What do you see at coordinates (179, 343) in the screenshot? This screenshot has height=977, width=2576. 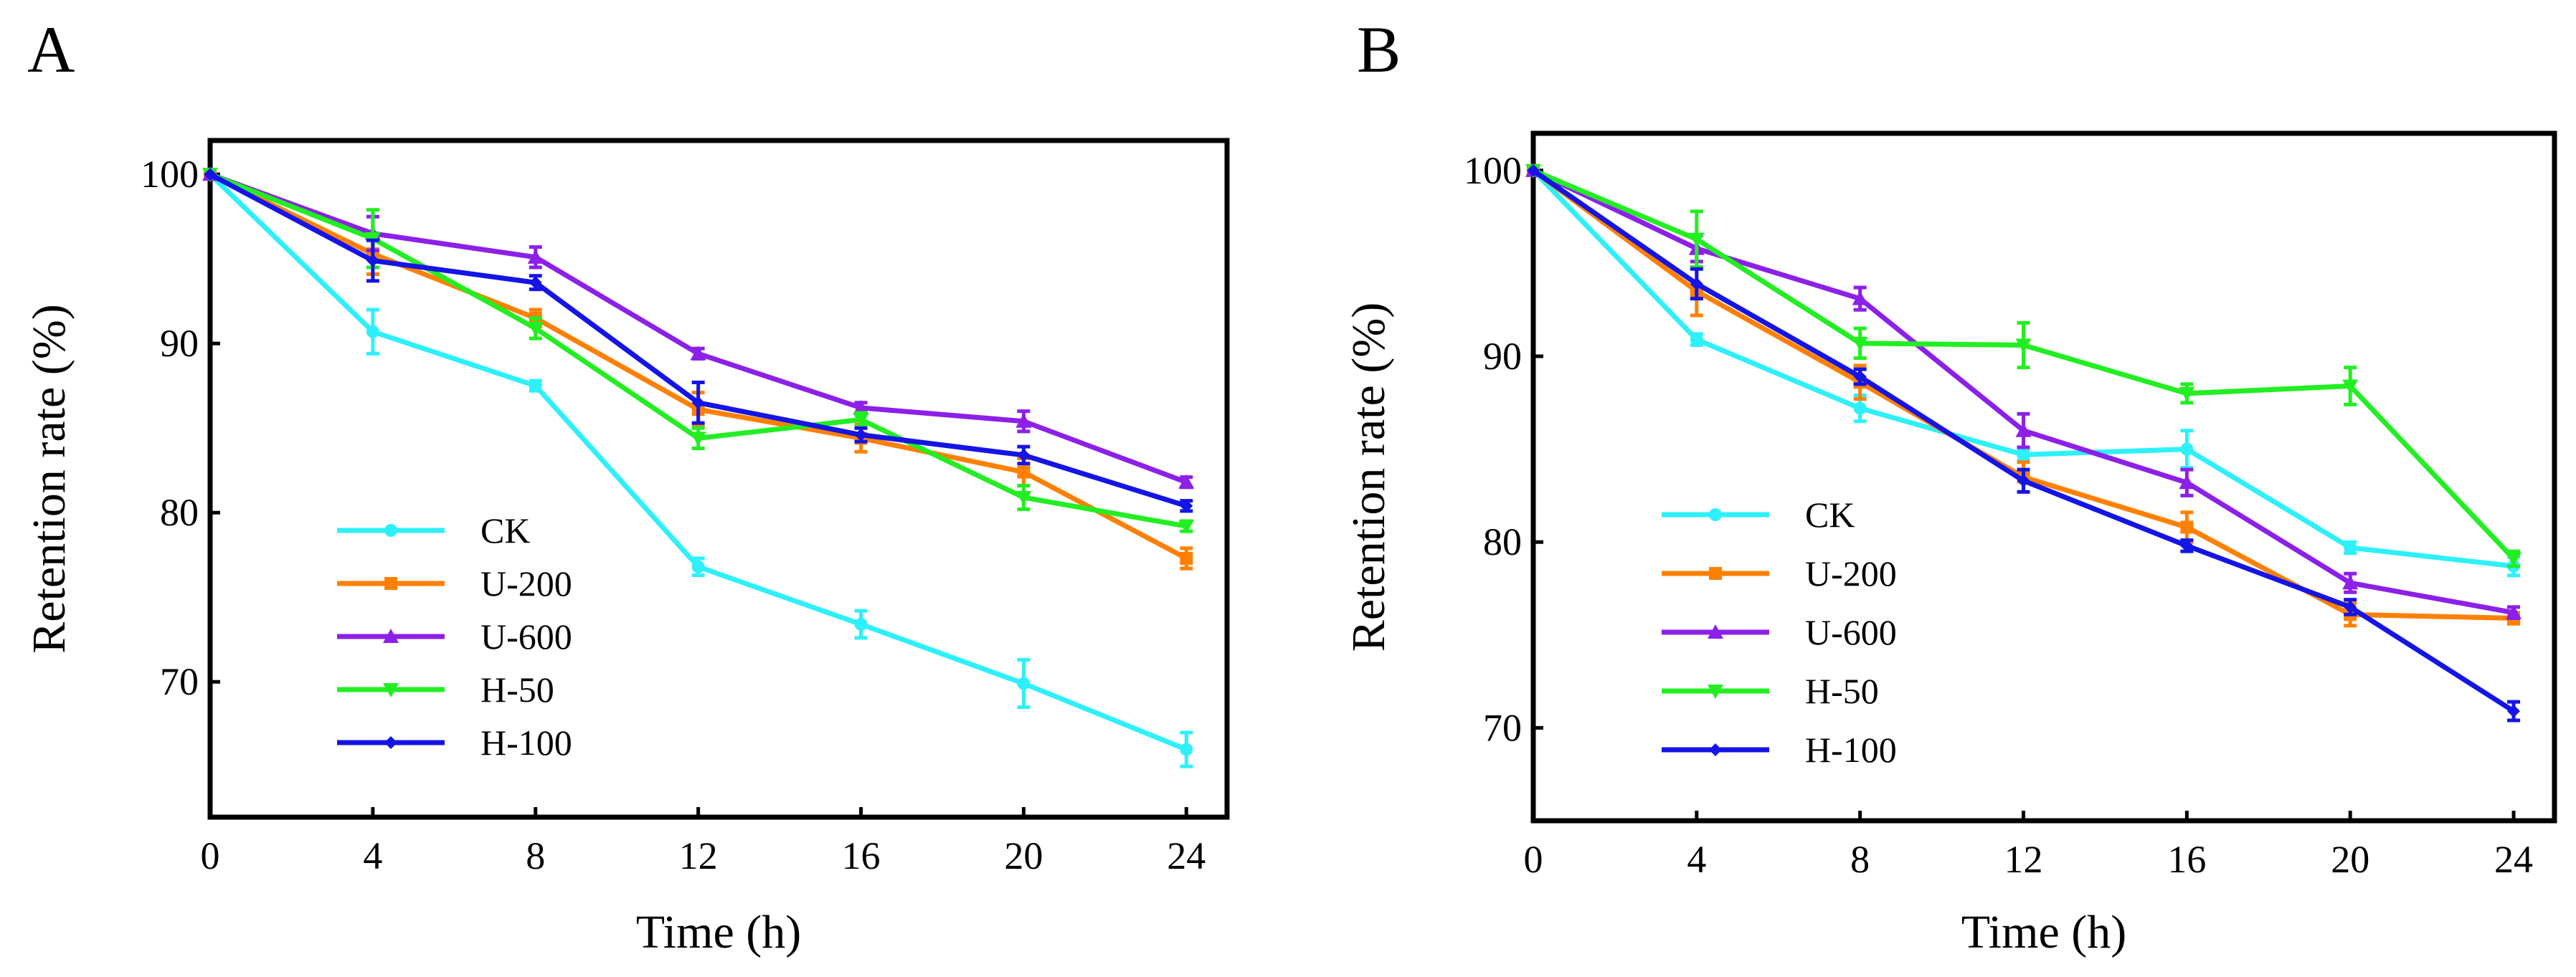 I see `y-tick-label: 90` at bounding box center [179, 343].